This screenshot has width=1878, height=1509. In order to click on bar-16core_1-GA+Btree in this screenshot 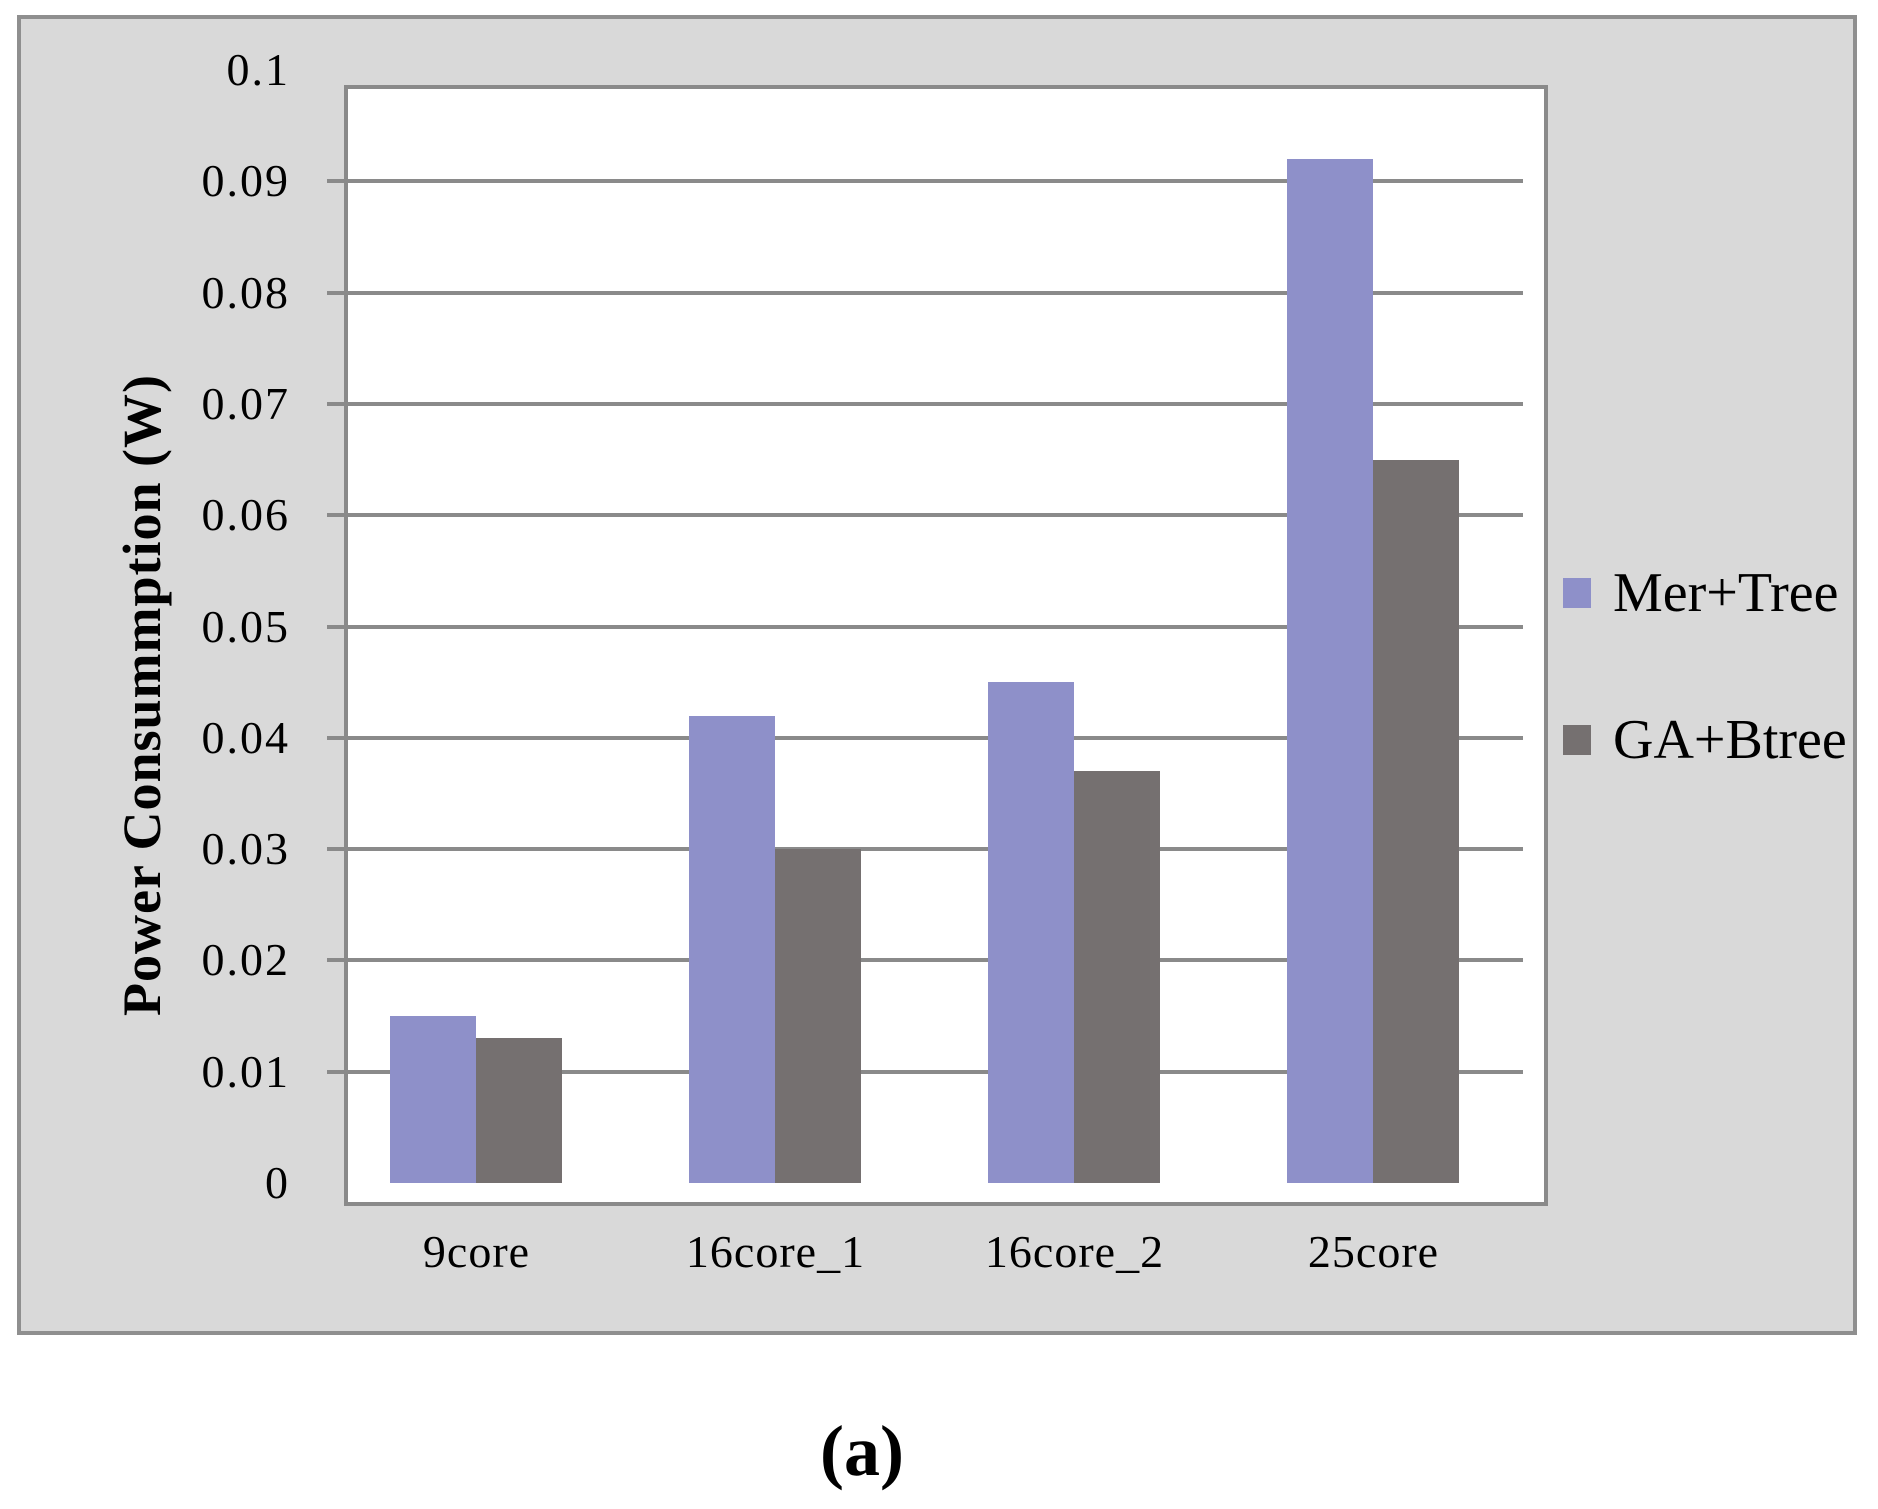, I will do `click(818, 1016)`.